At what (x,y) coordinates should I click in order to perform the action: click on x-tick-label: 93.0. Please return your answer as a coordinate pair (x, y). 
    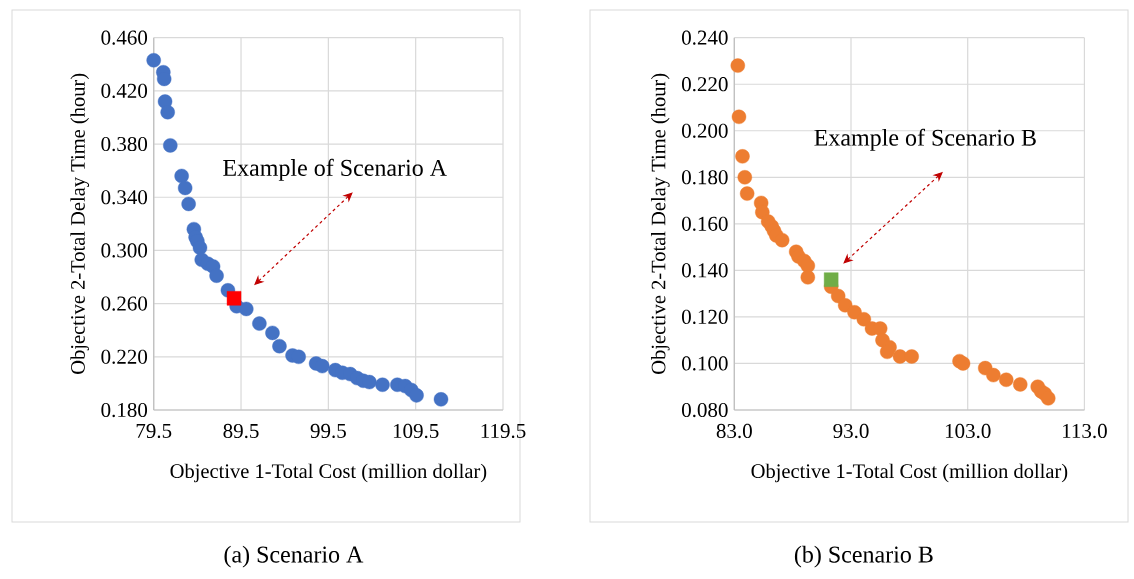
    Looking at the image, I should click on (851, 431).